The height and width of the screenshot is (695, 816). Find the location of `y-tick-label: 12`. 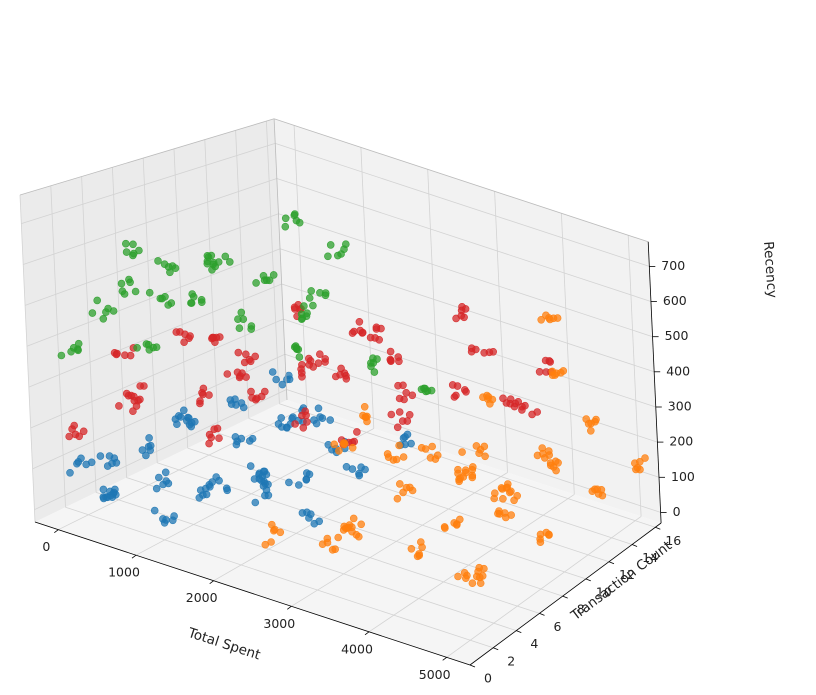

y-tick-label: 12 is located at coordinates (627, 574).